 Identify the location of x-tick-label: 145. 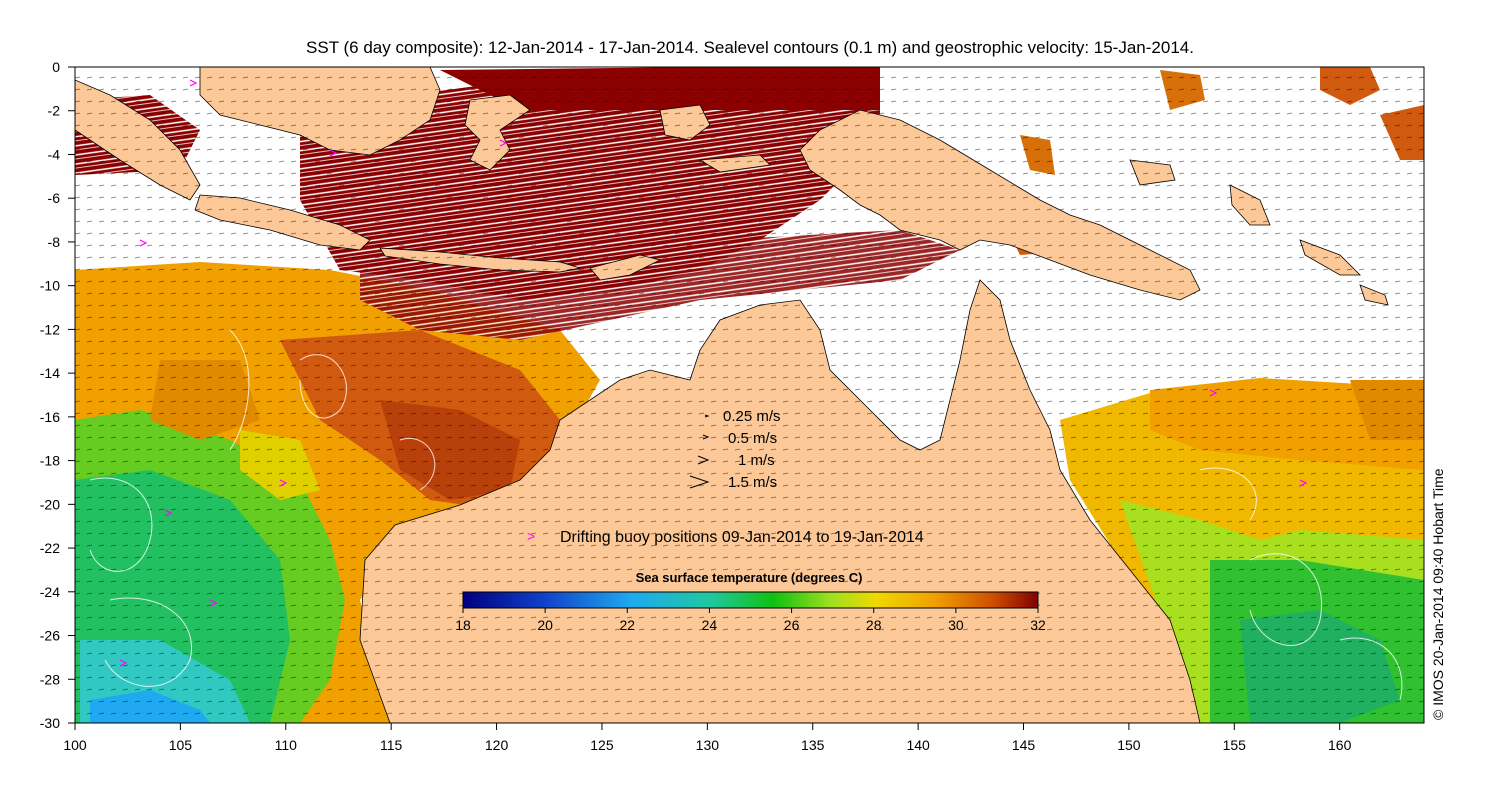
(1024, 745).